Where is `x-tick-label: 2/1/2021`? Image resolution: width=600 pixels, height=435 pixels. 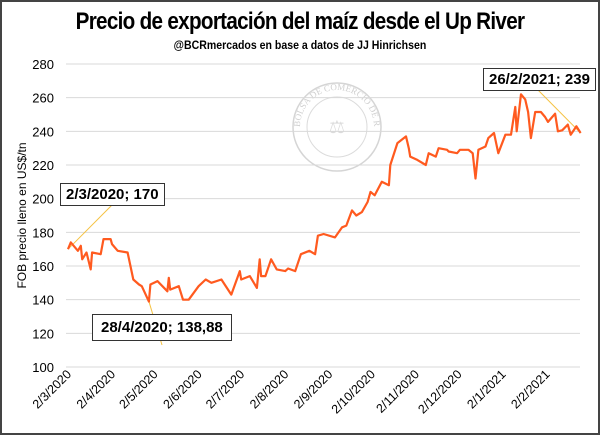
x-tick-label: 2/1/2021 is located at coordinates (486, 389).